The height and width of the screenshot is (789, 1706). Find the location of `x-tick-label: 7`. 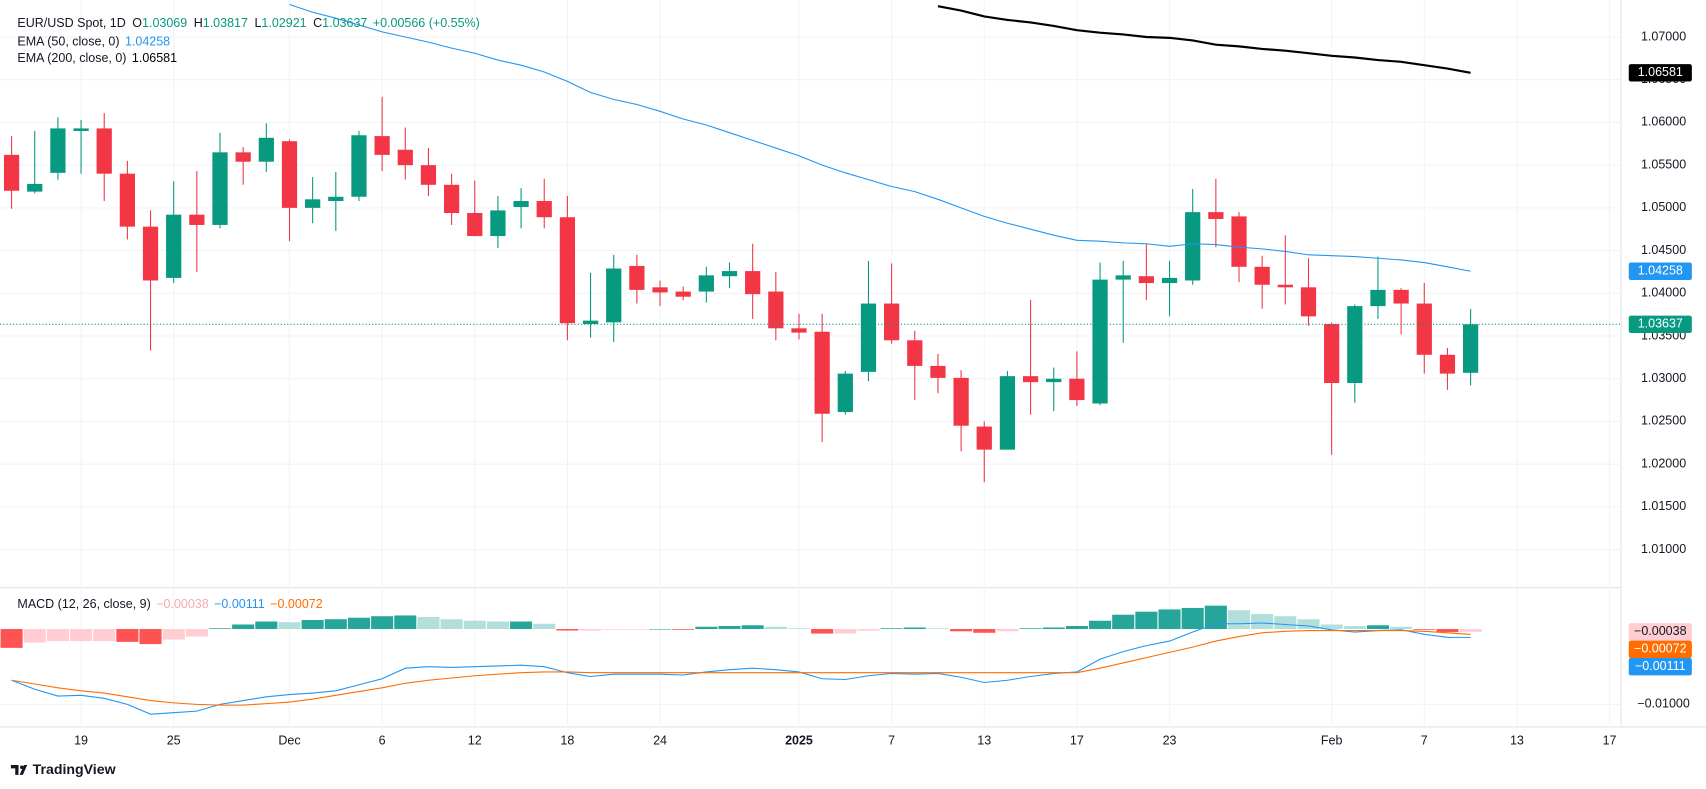

x-tick-label: 7 is located at coordinates (891, 740).